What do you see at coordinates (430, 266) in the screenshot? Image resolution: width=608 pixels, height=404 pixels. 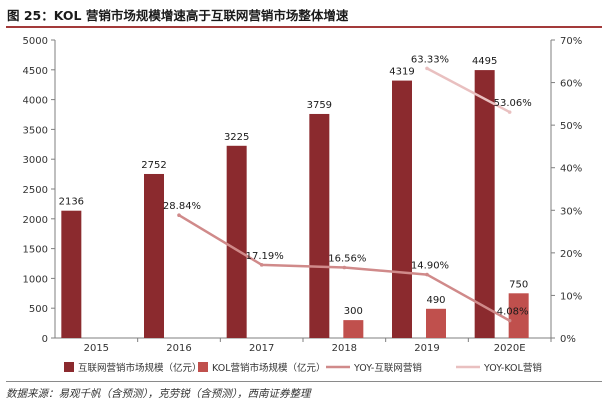 I see `line-data-label: 14.90%` at bounding box center [430, 266].